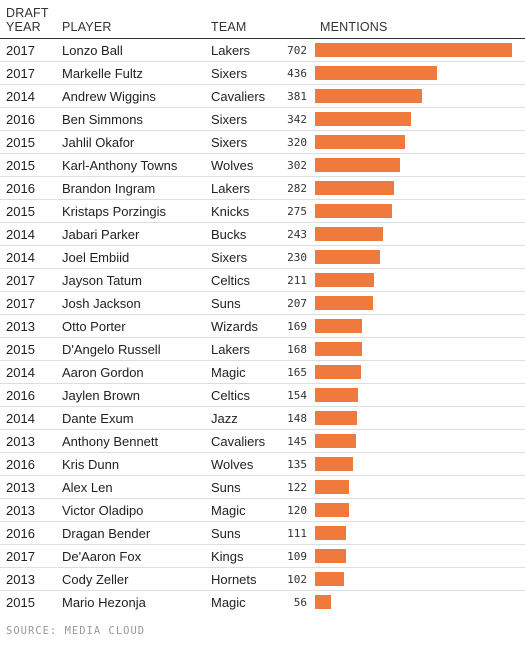  I want to click on mentions-value-label: 381, so click(297, 96).